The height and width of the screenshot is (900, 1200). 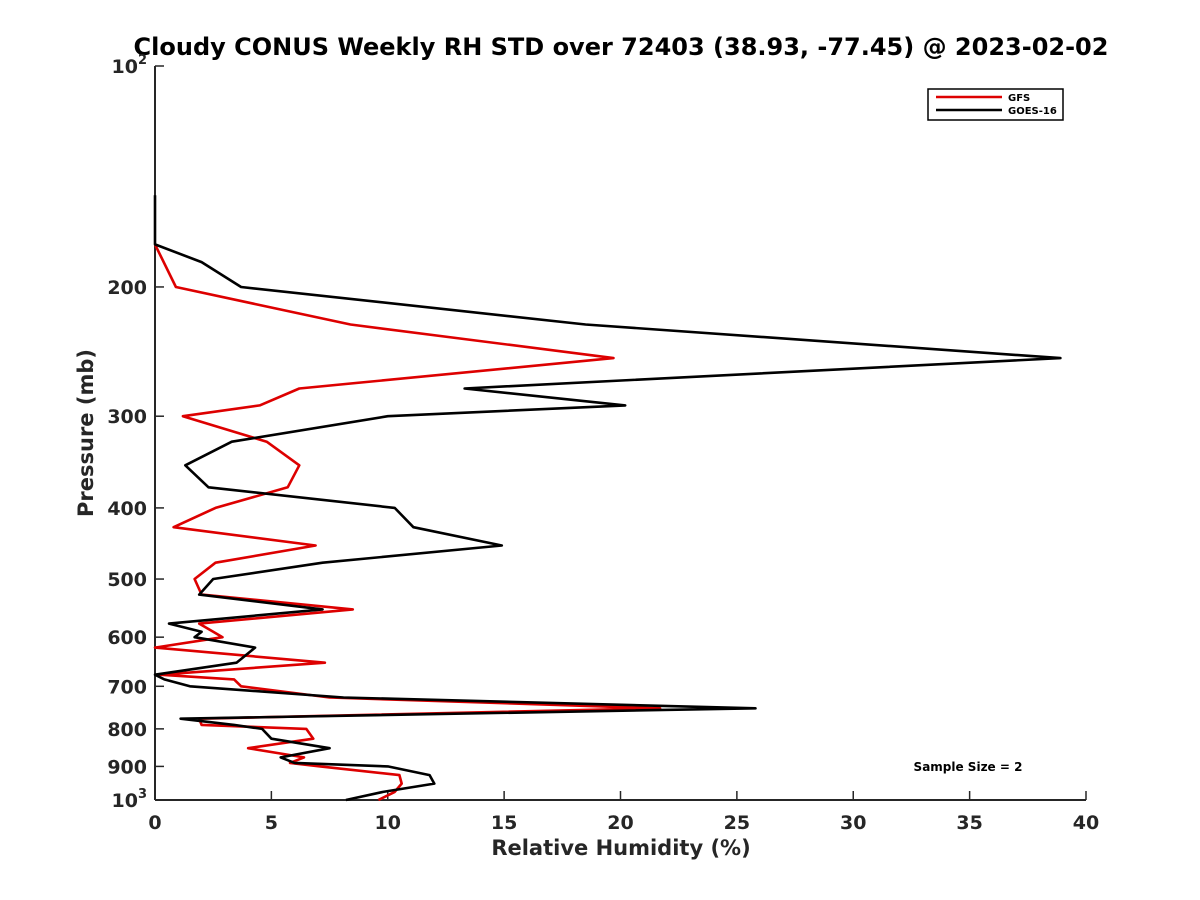 I want to click on legend-label-goes16: GOES-16, so click(x=1032, y=111).